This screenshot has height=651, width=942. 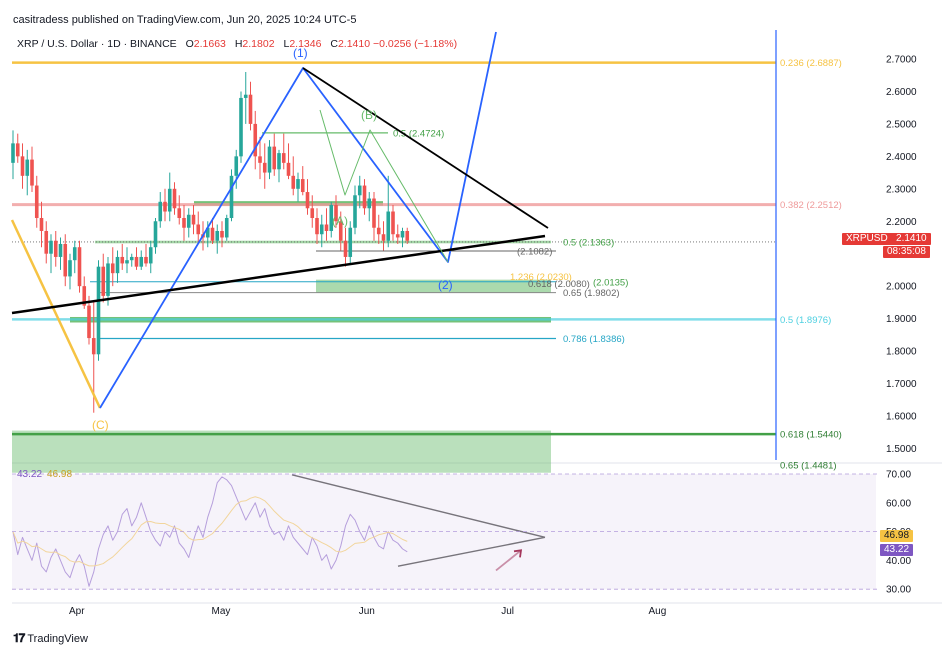 I want to click on month-tick-label: Jun, so click(x=367, y=611).